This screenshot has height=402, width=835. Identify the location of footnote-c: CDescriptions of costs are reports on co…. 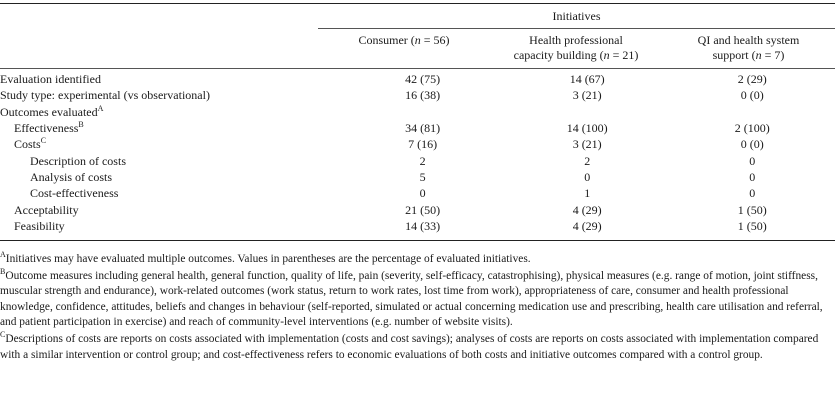
(417, 346).